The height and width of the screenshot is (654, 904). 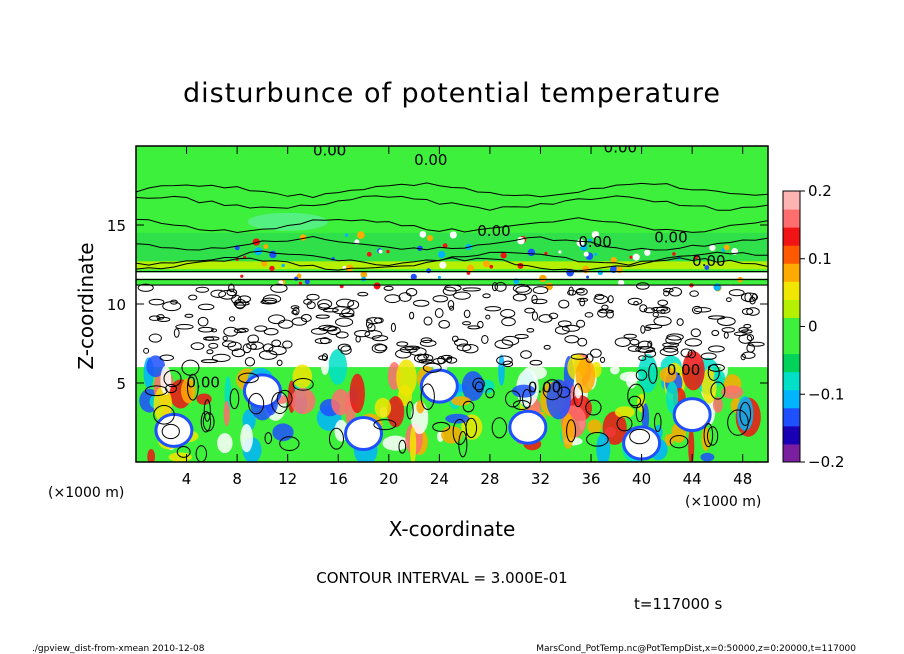 What do you see at coordinates (237, 479) in the screenshot?
I see `x-tick-label: 8` at bounding box center [237, 479].